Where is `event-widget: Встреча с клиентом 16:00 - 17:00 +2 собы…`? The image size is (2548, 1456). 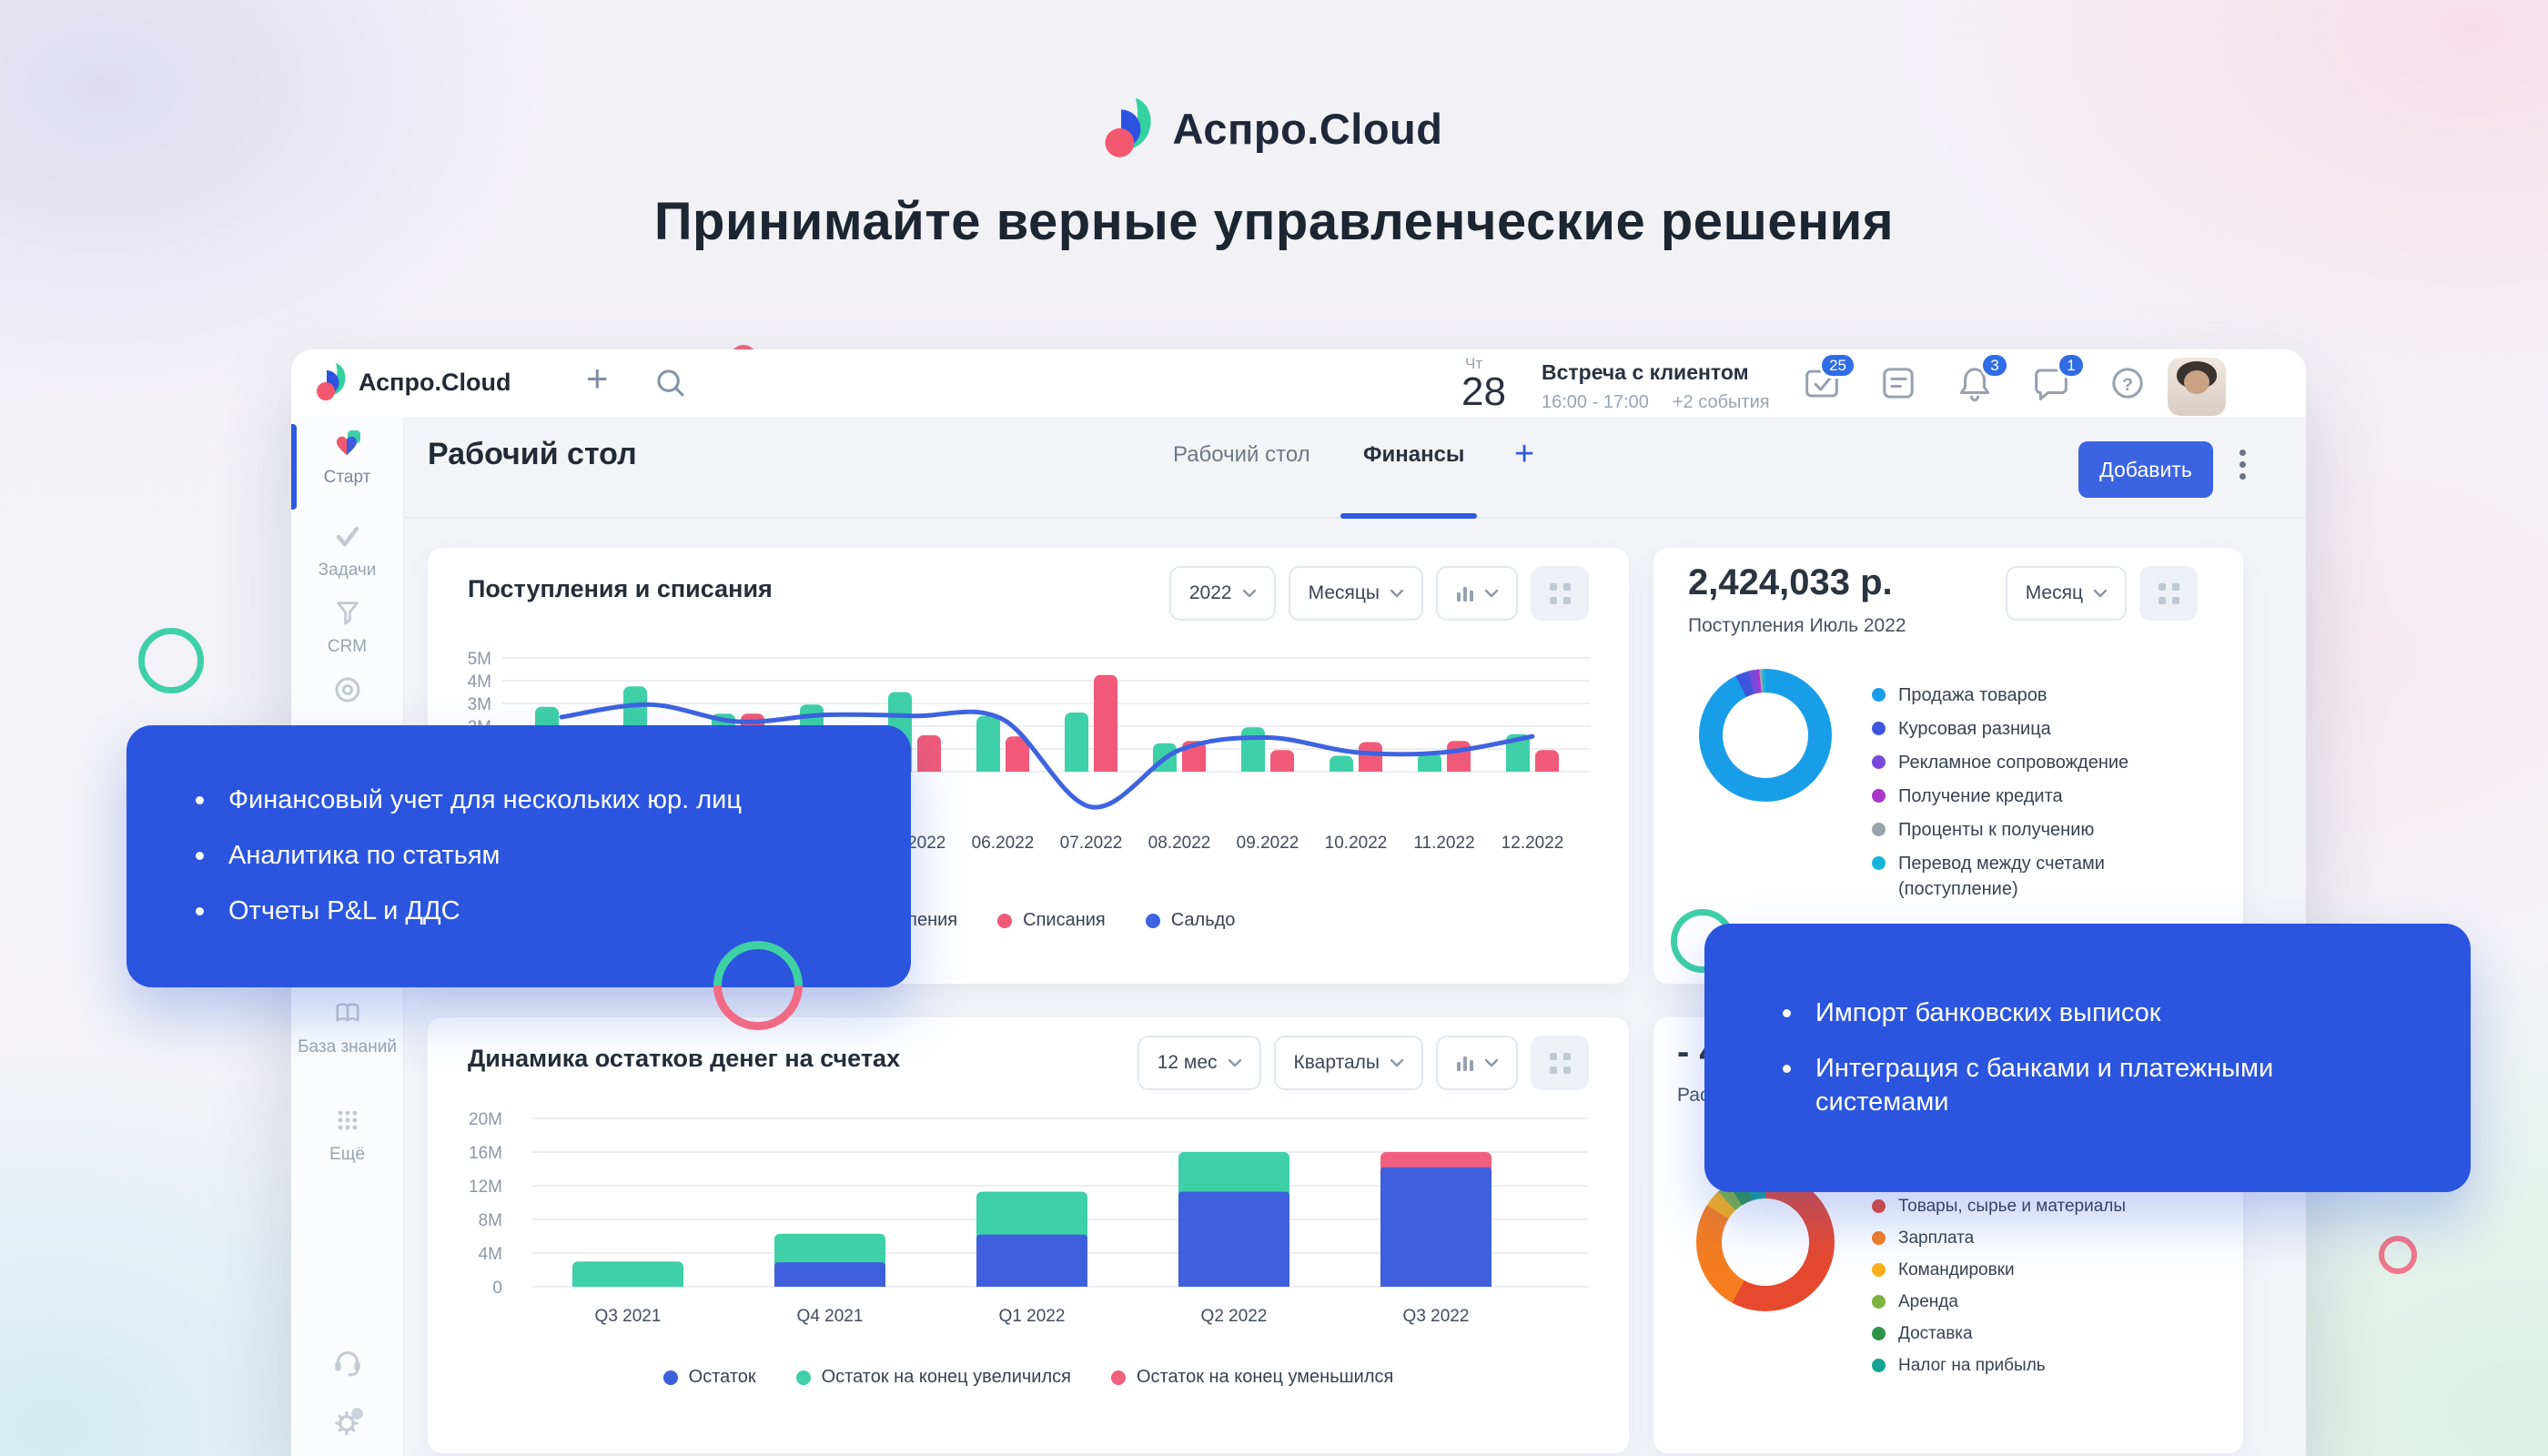 event-widget: Встреча с клиентом 16:00 - 17:00 +2 собы… is located at coordinates (1656, 387).